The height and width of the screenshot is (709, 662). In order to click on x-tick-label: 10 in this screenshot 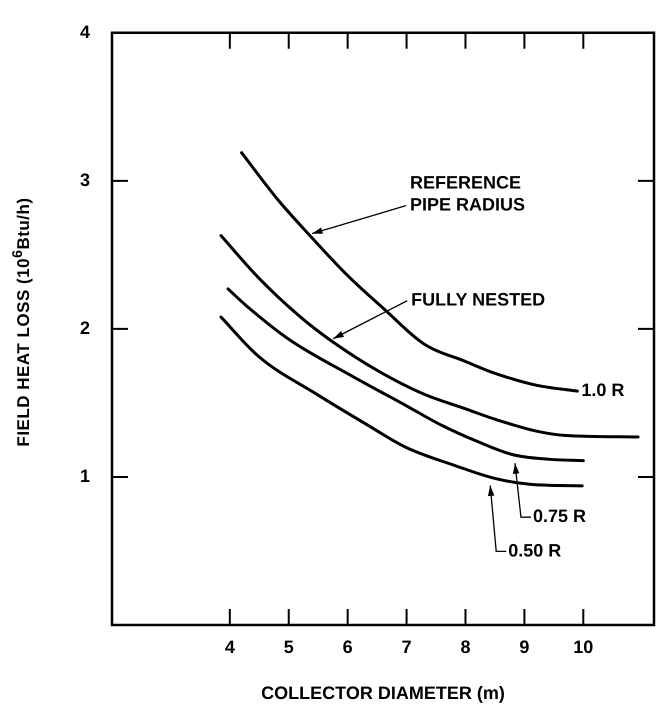, I will do `click(583, 646)`.